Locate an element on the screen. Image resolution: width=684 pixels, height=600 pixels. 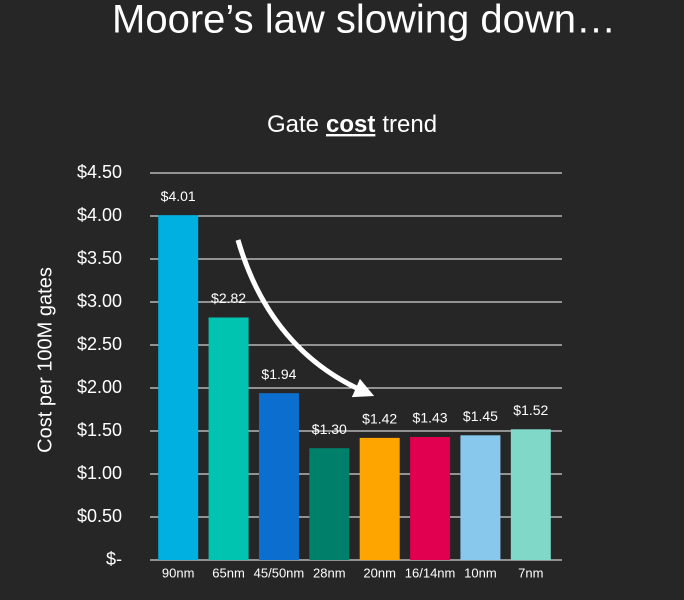
trend-arrow is located at coordinates (305, 318).